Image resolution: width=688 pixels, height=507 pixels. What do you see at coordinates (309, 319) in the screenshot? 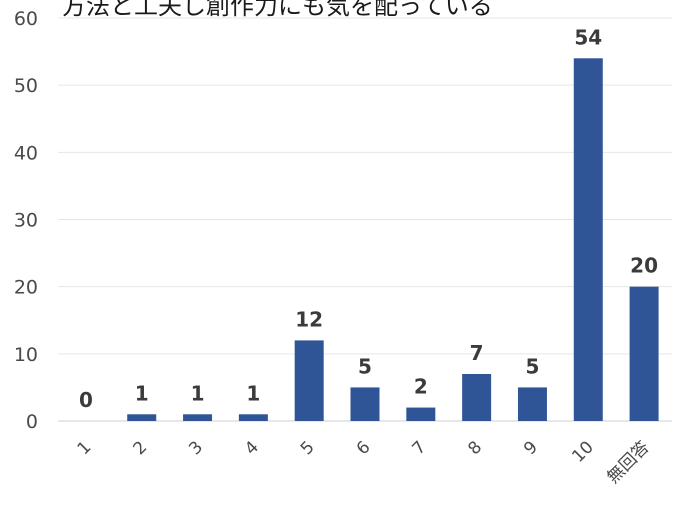
I see `data-label: 12` at bounding box center [309, 319].